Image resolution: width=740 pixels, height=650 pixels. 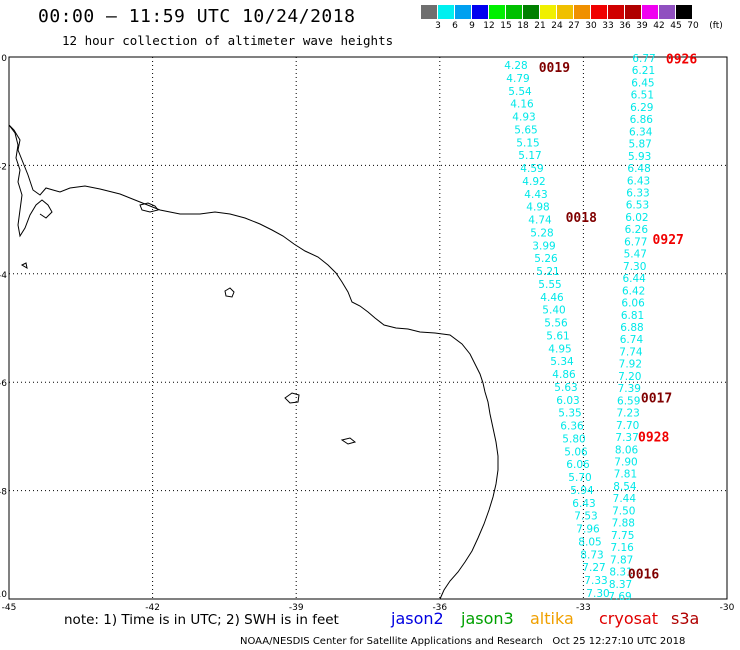 What do you see at coordinates (578, 465) in the screenshot?
I see `left-track-wave-height: 6.06` at bounding box center [578, 465].